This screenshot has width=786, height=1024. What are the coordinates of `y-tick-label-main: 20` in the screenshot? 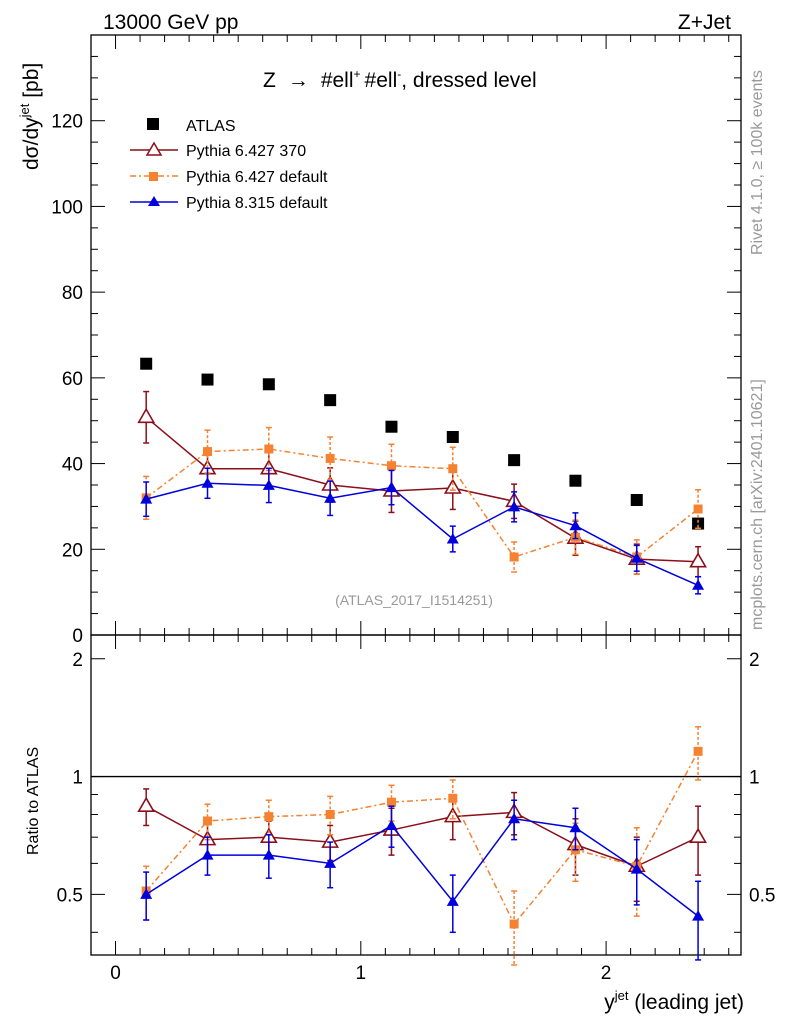 It's located at (72, 550).